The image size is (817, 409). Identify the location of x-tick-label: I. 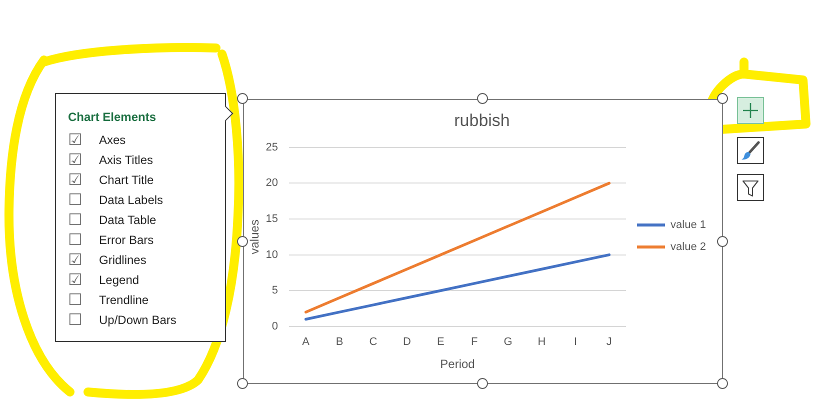
(576, 342).